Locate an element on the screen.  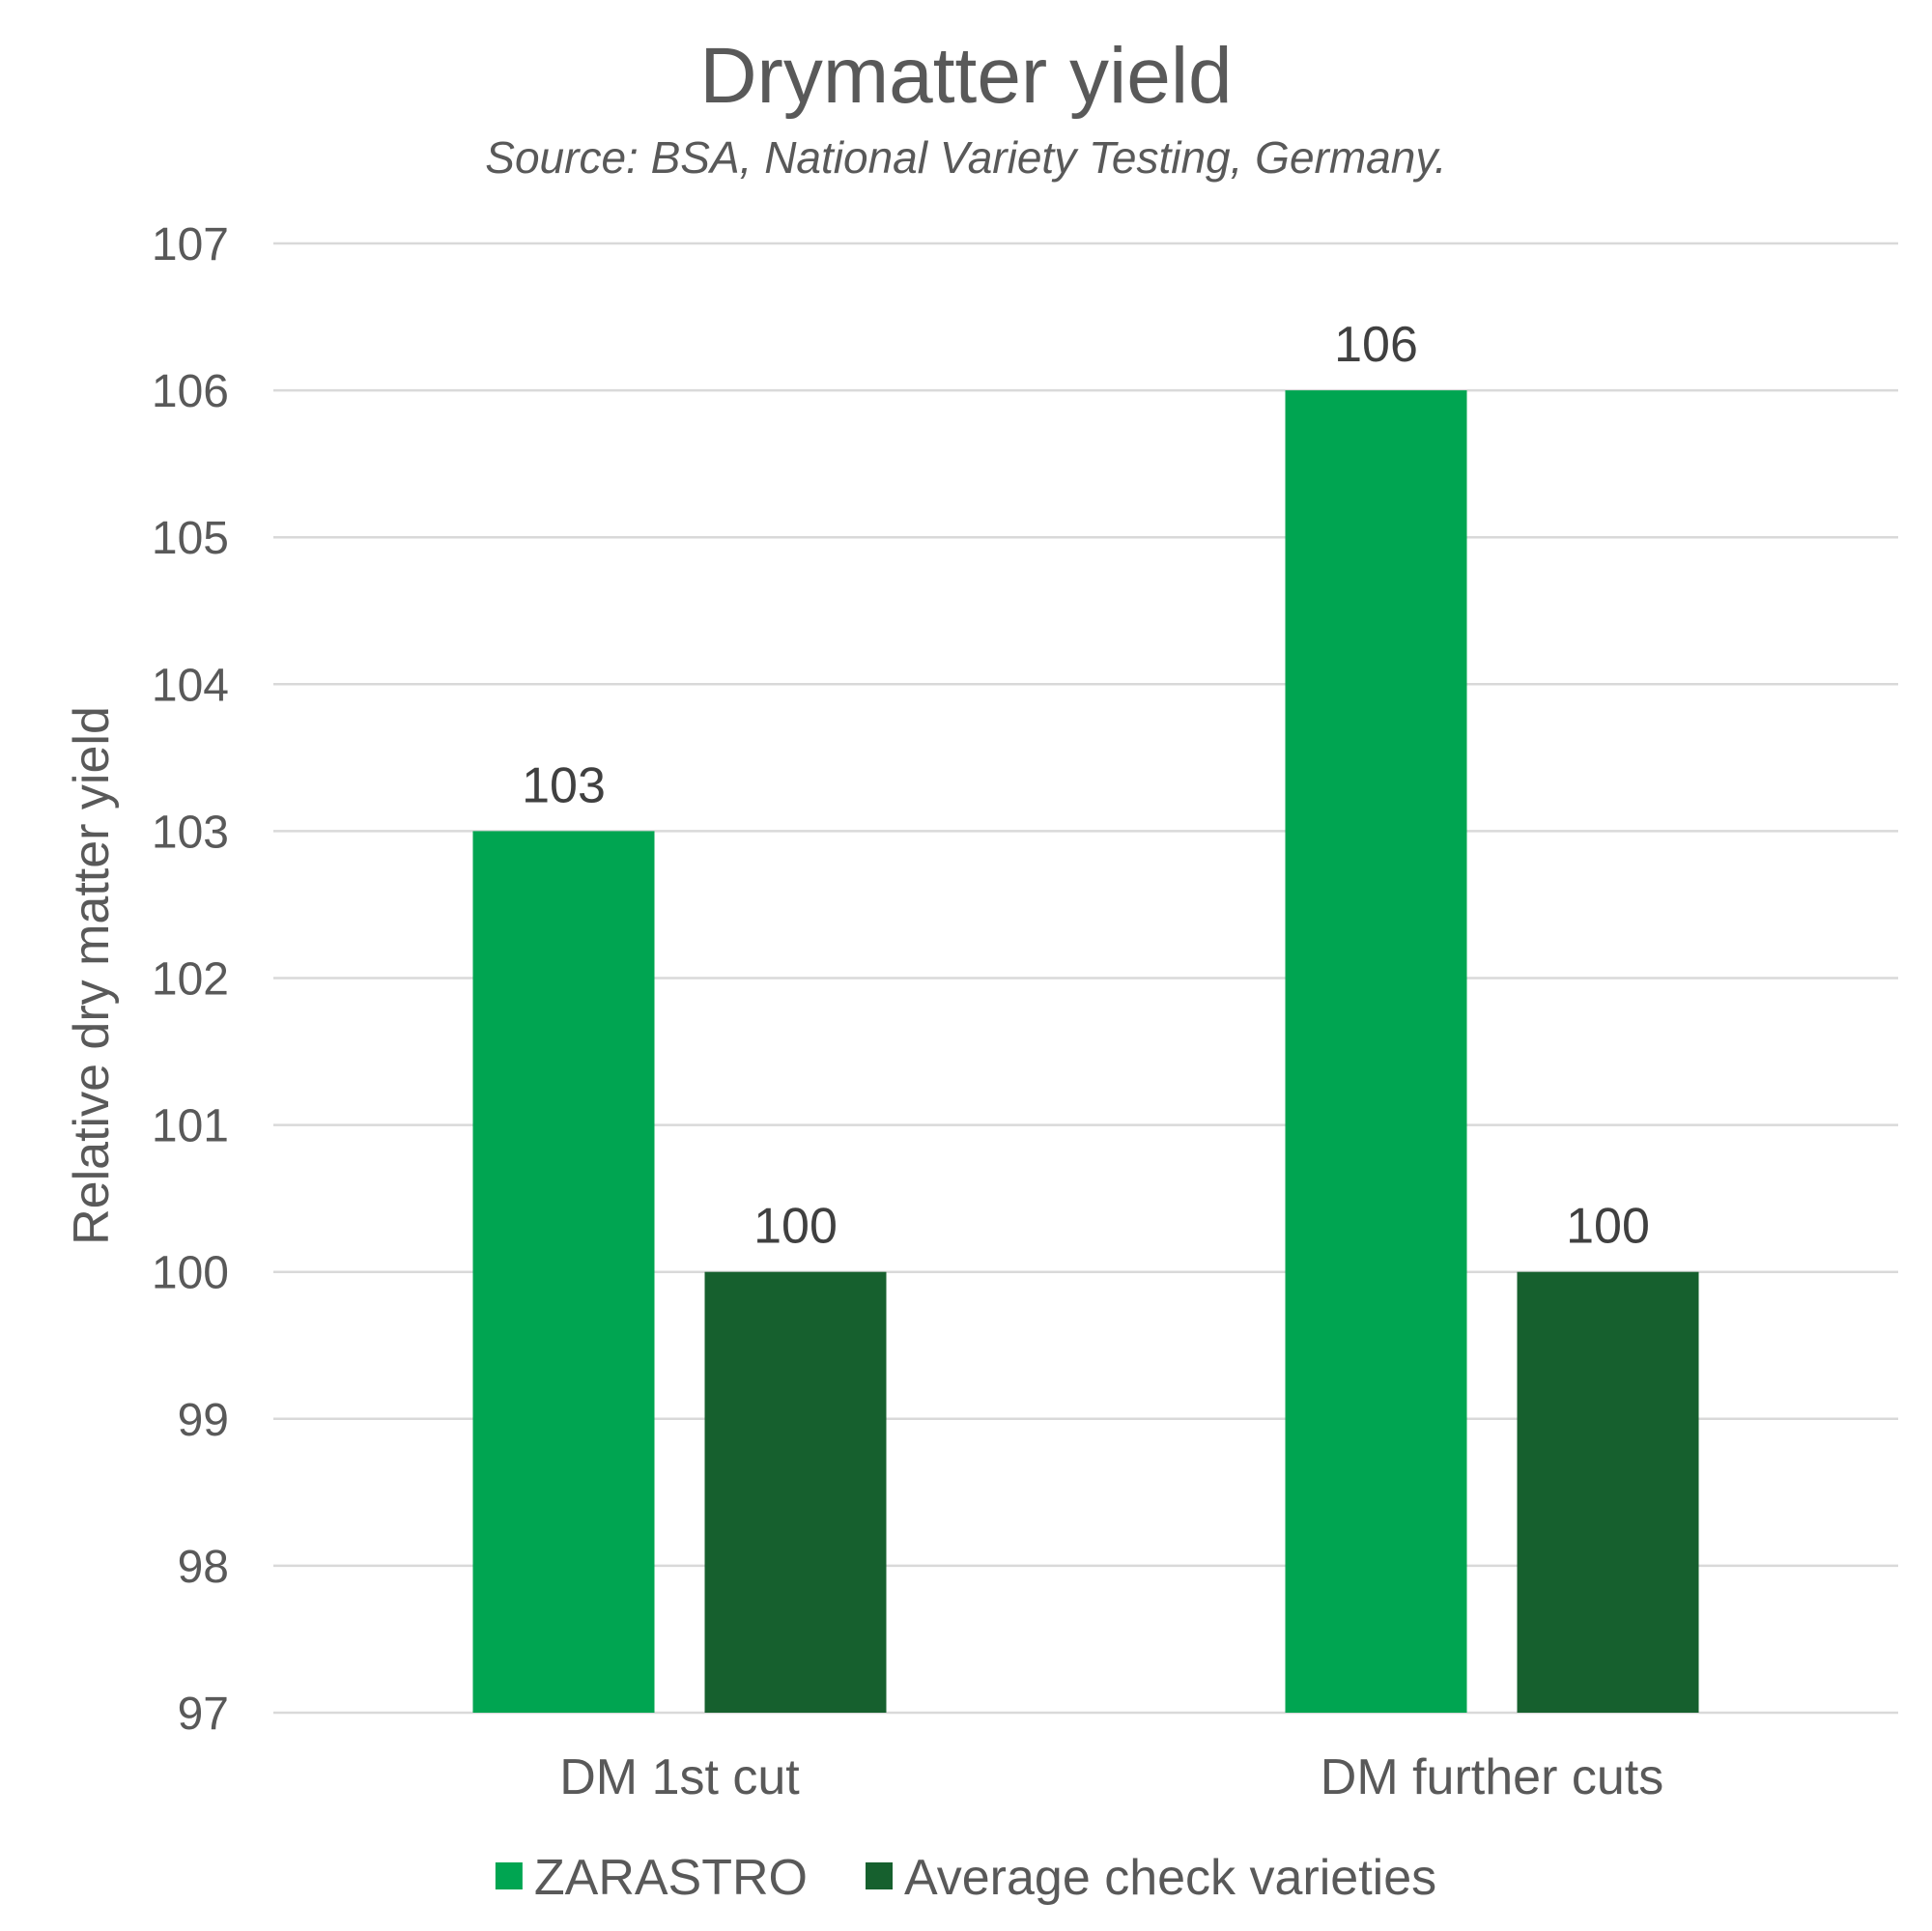
chart-title: Drymatter yield is located at coordinates (966, 76).